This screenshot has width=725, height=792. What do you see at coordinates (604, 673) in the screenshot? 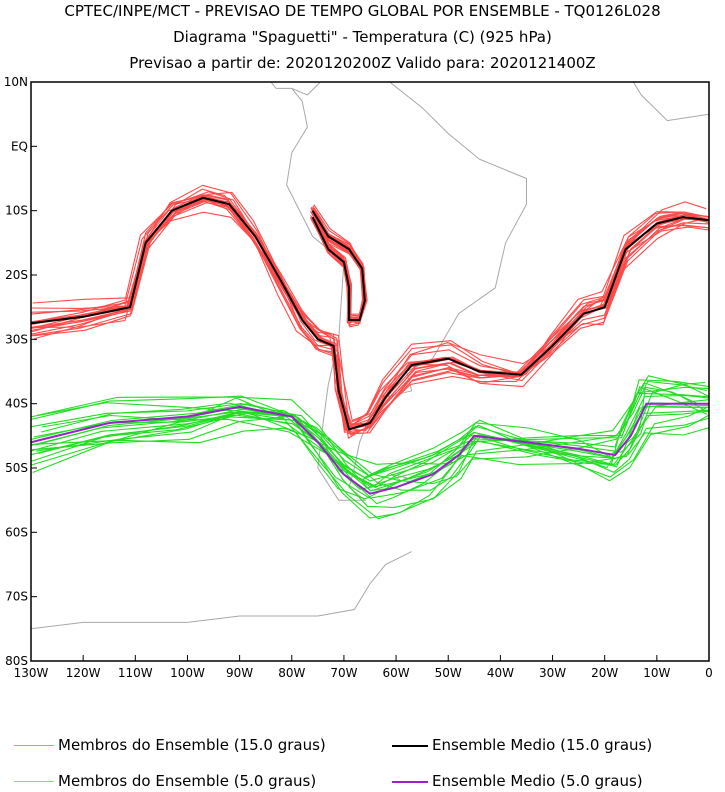
I see `x-tick-label: 20W` at bounding box center [604, 673].